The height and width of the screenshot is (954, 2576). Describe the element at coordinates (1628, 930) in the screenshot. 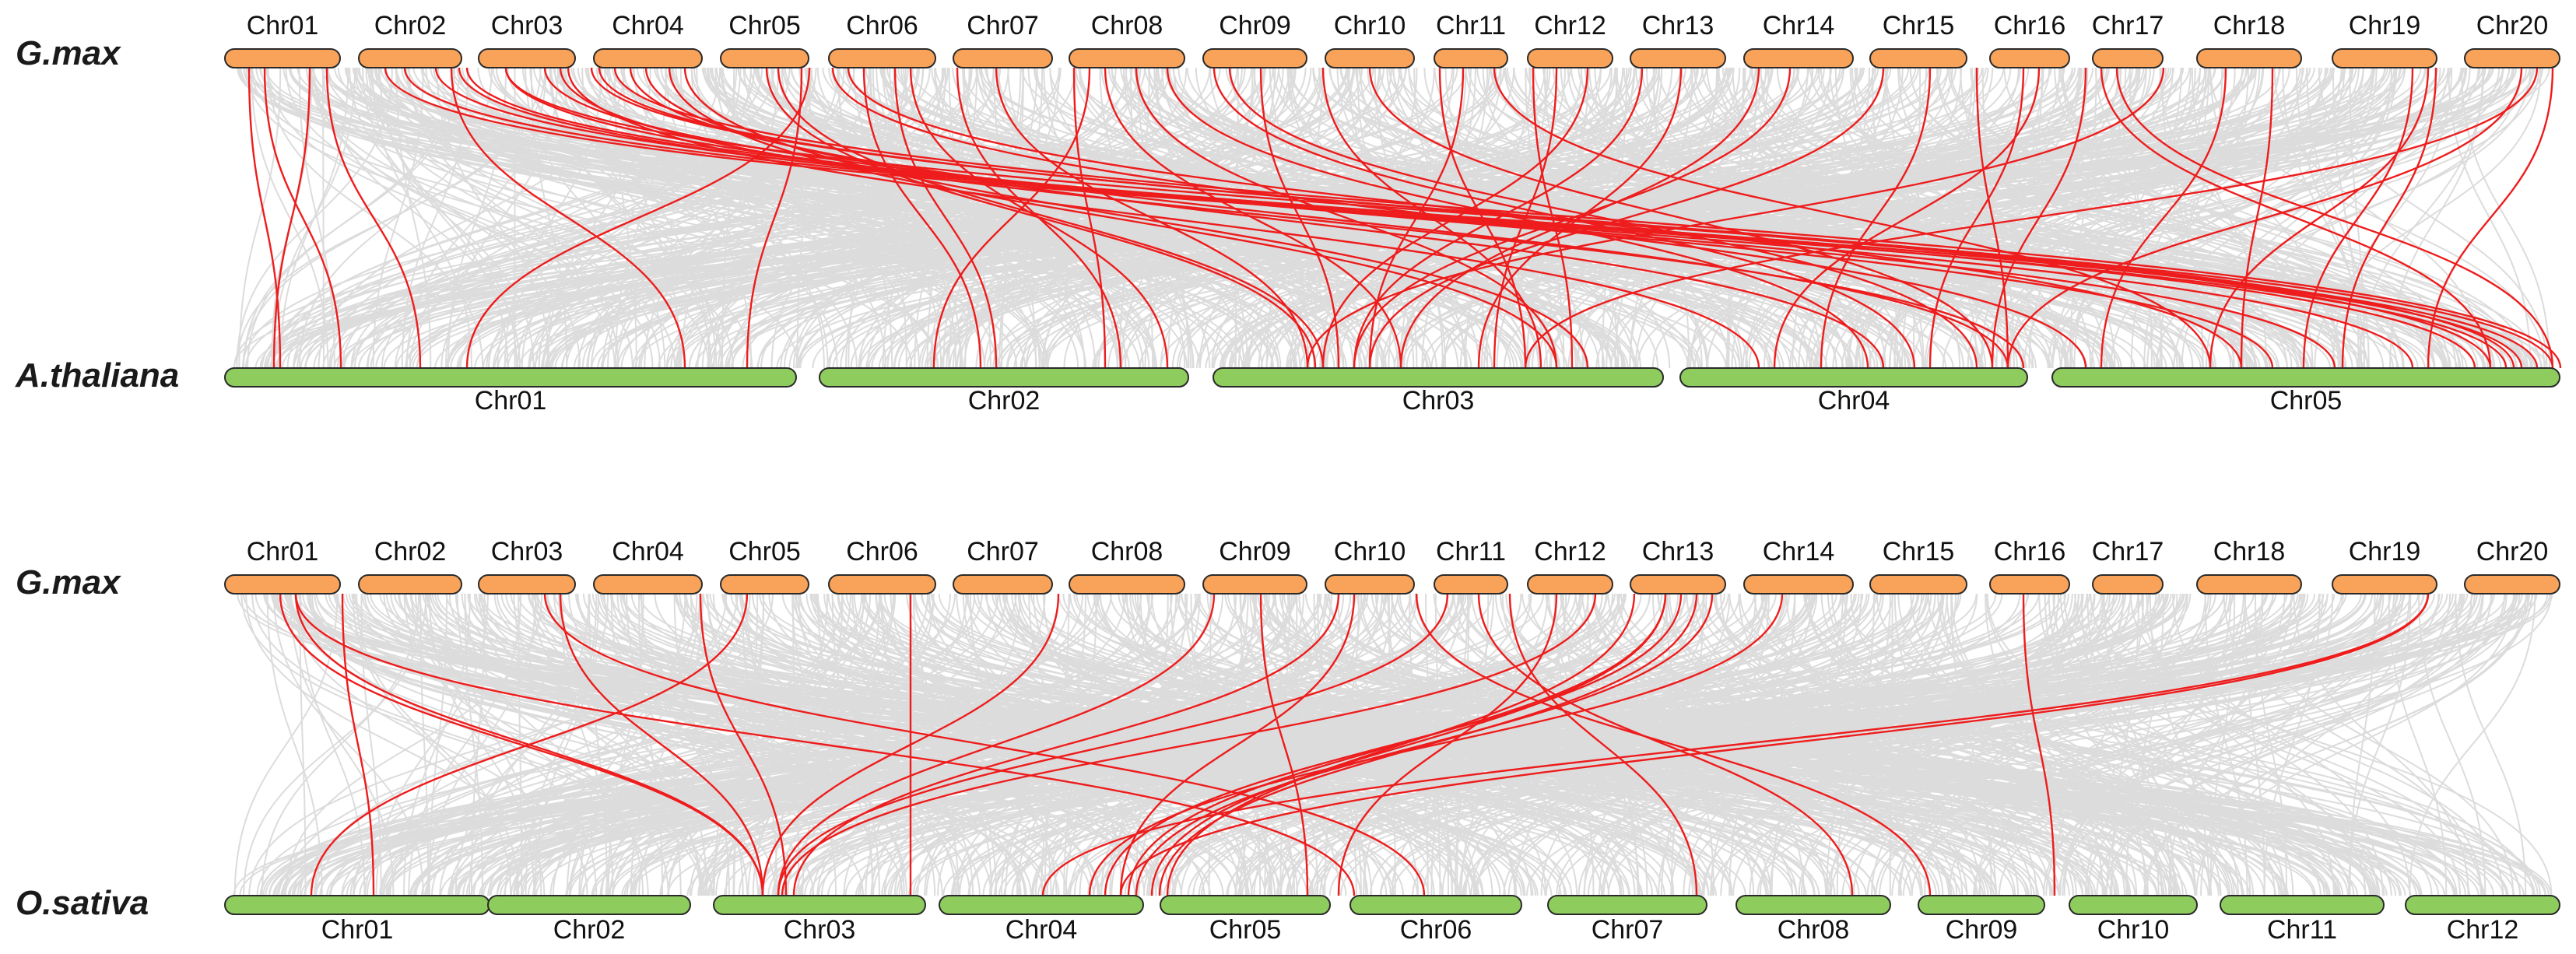

I see `panel-2-bottom-chromosome-label: Chr07` at that location.